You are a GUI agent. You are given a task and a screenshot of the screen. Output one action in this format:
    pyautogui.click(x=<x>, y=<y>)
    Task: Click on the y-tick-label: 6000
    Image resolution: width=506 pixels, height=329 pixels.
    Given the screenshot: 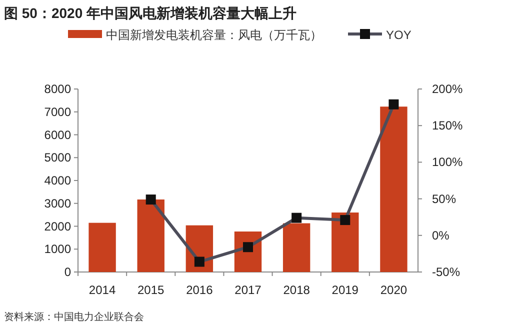 What is the action you would take?
    pyautogui.click(x=58, y=135)
    